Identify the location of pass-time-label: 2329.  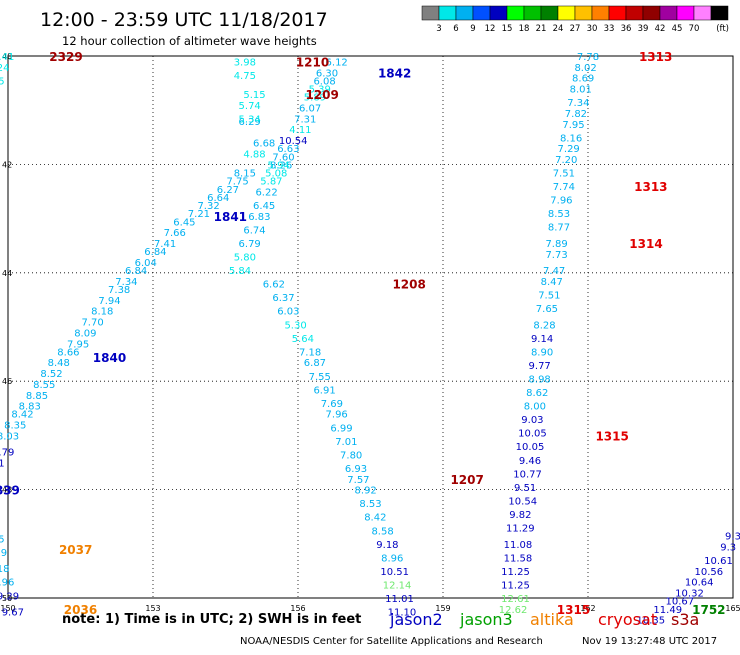
(65, 57).